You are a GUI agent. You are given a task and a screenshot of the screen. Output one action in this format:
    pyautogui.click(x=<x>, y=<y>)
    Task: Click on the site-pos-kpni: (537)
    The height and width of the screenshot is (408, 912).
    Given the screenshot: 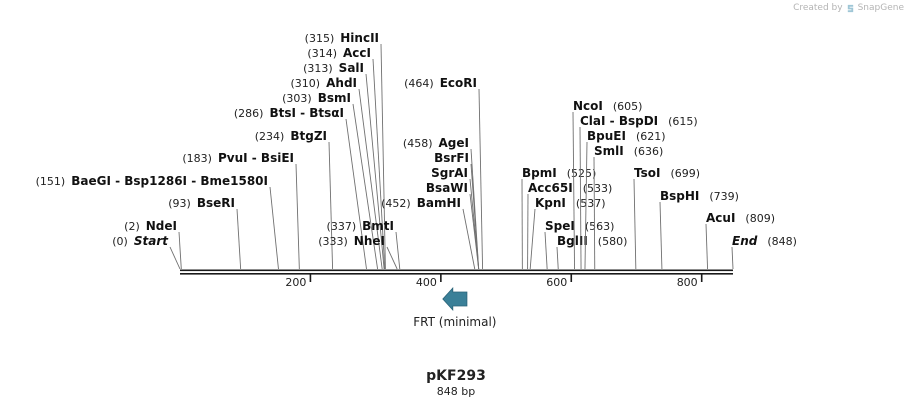 What is the action you would take?
    pyautogui.click(x=591, y=203)
    